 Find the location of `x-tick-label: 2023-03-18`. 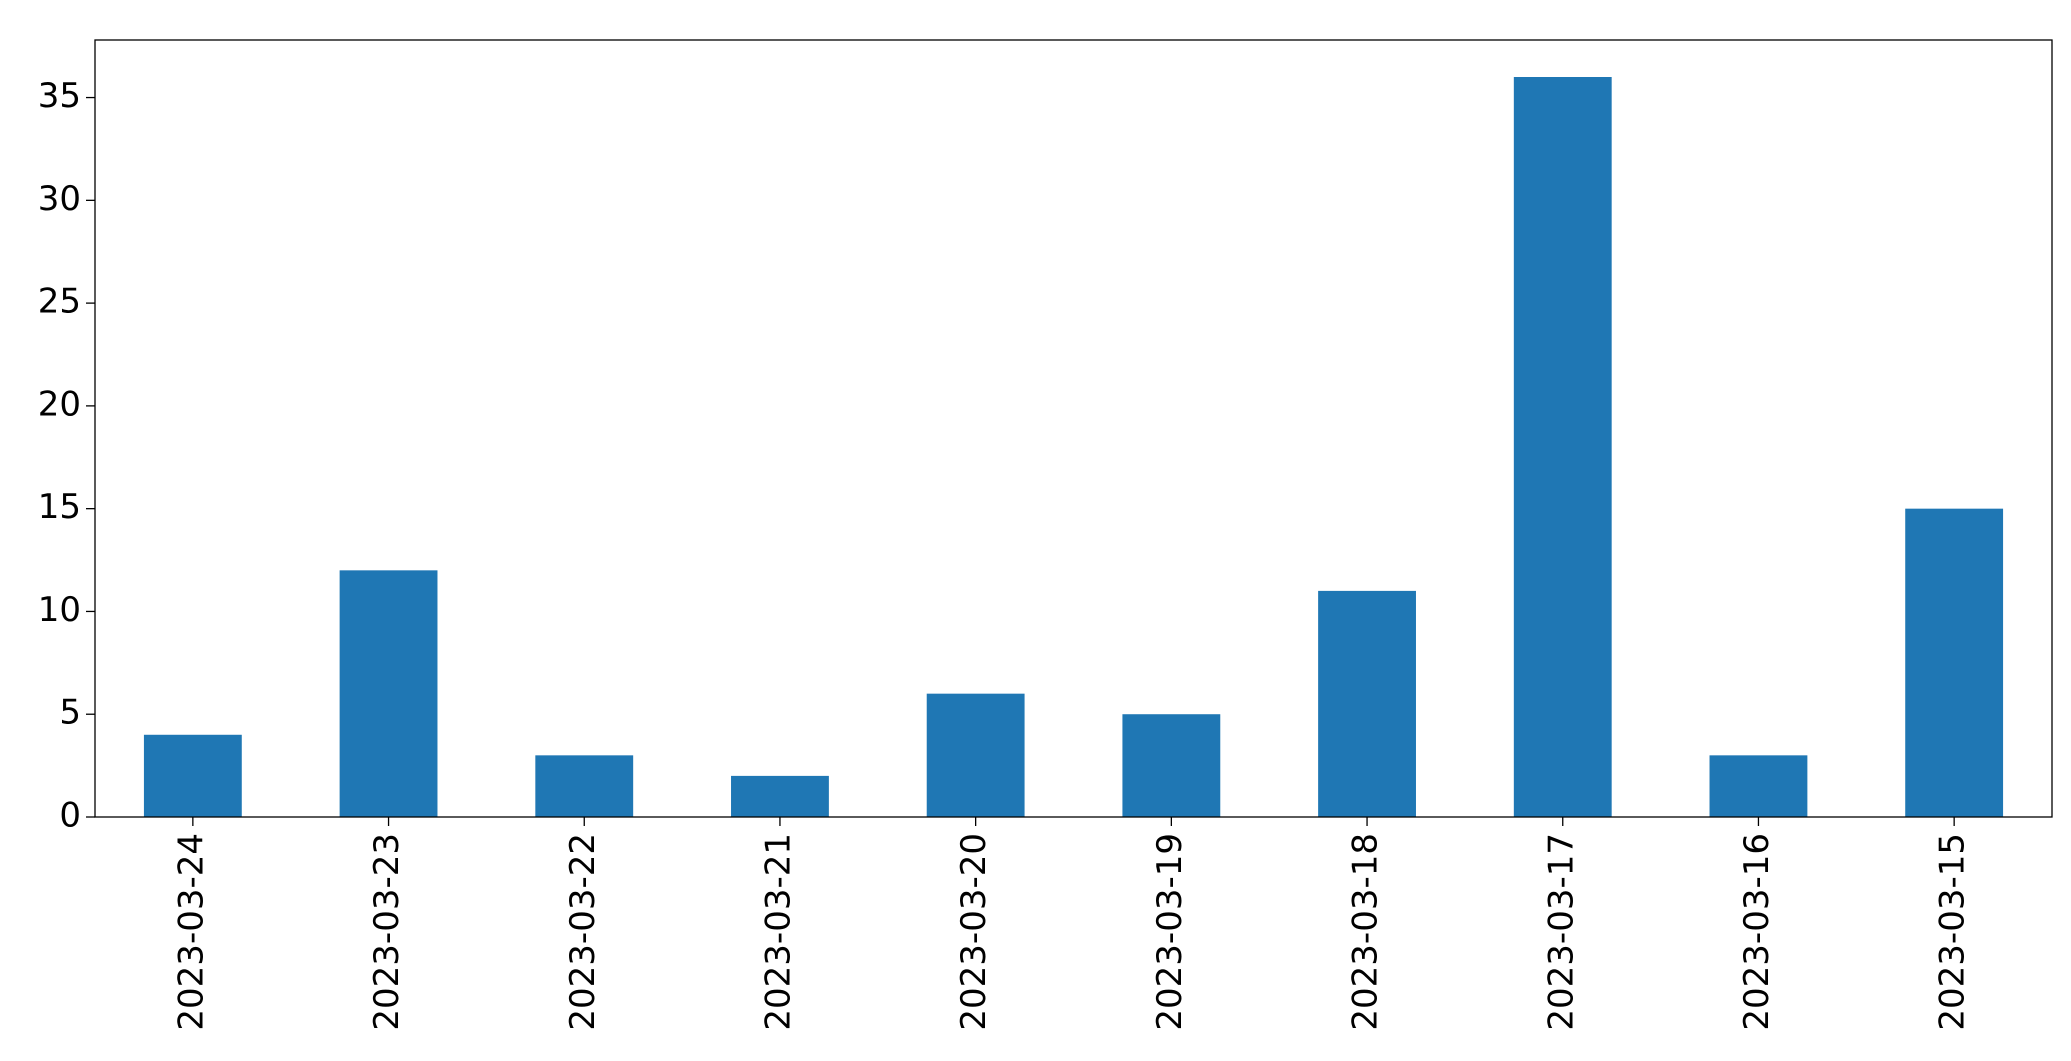

x-tick-label: 2023-03-18 is located at coordinates (1366, 932).